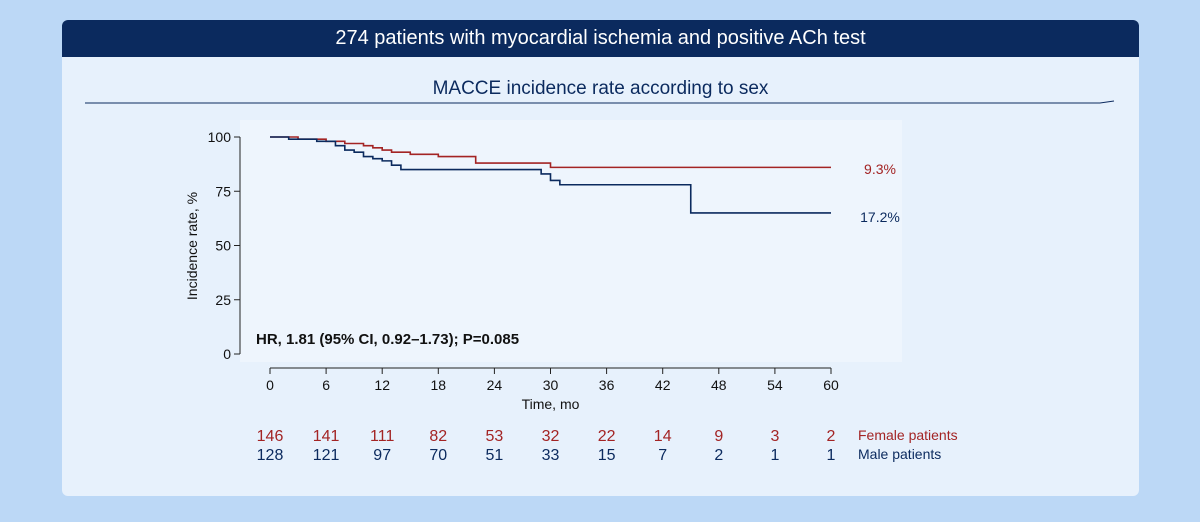 The height and width of the screenshot is (522, 1200). Describe the element at coordinates (662, 455) in the screenshot. I see `at-risk-male-42: 7` at that location.